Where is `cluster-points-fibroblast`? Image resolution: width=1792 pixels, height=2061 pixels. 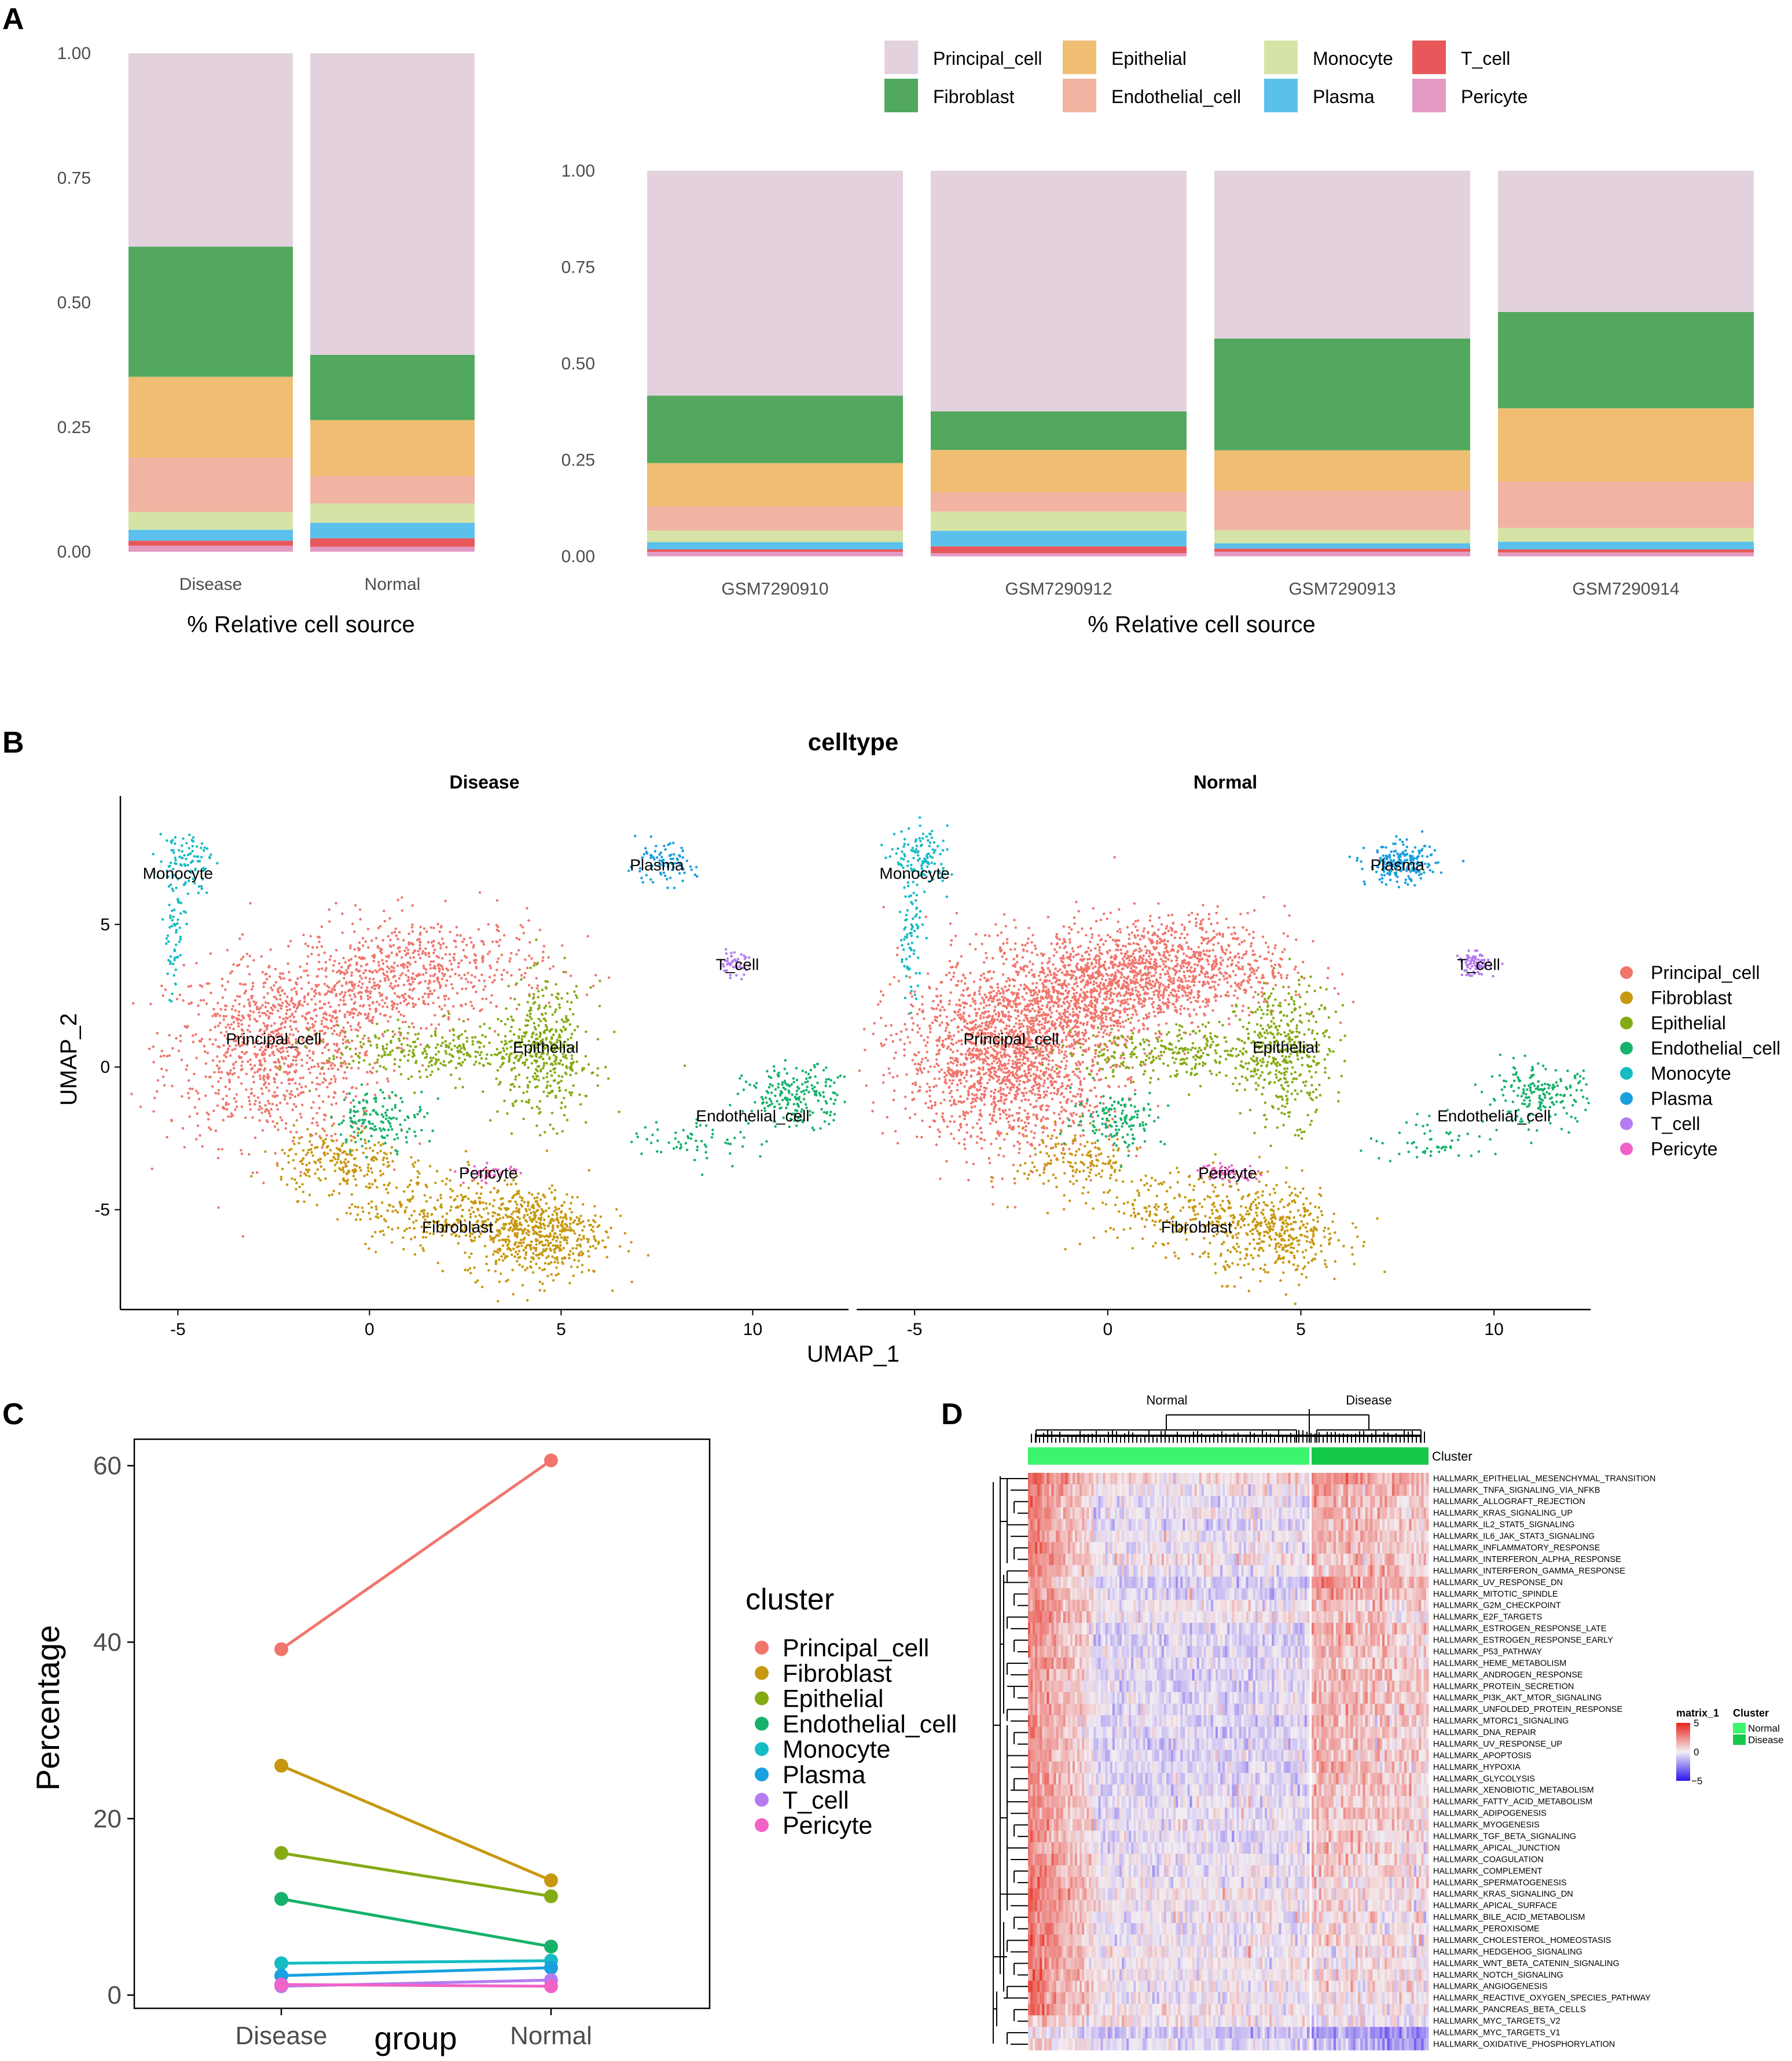 cluster-points-fibroblast is located at coordinates (449, 1208).